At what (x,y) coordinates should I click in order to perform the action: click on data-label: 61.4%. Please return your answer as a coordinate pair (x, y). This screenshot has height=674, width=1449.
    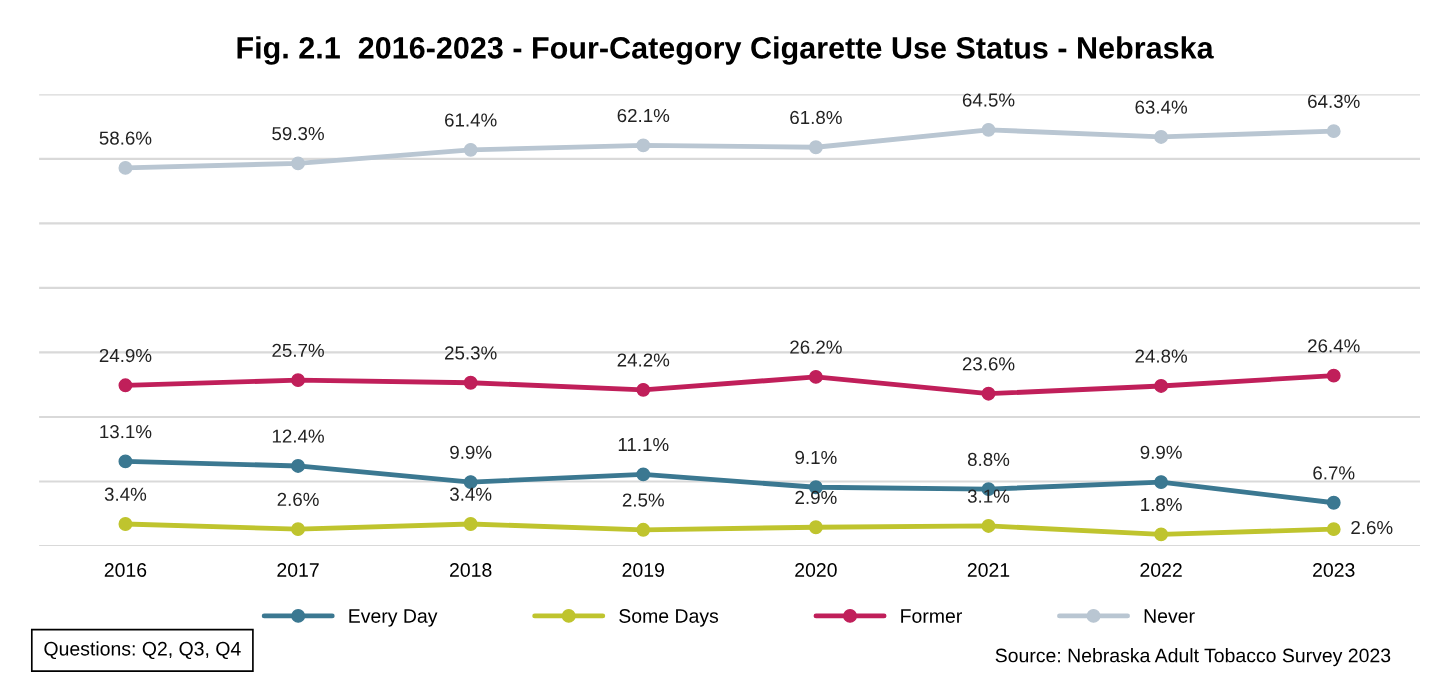
    Looking at the image, I should click on (471, 120).